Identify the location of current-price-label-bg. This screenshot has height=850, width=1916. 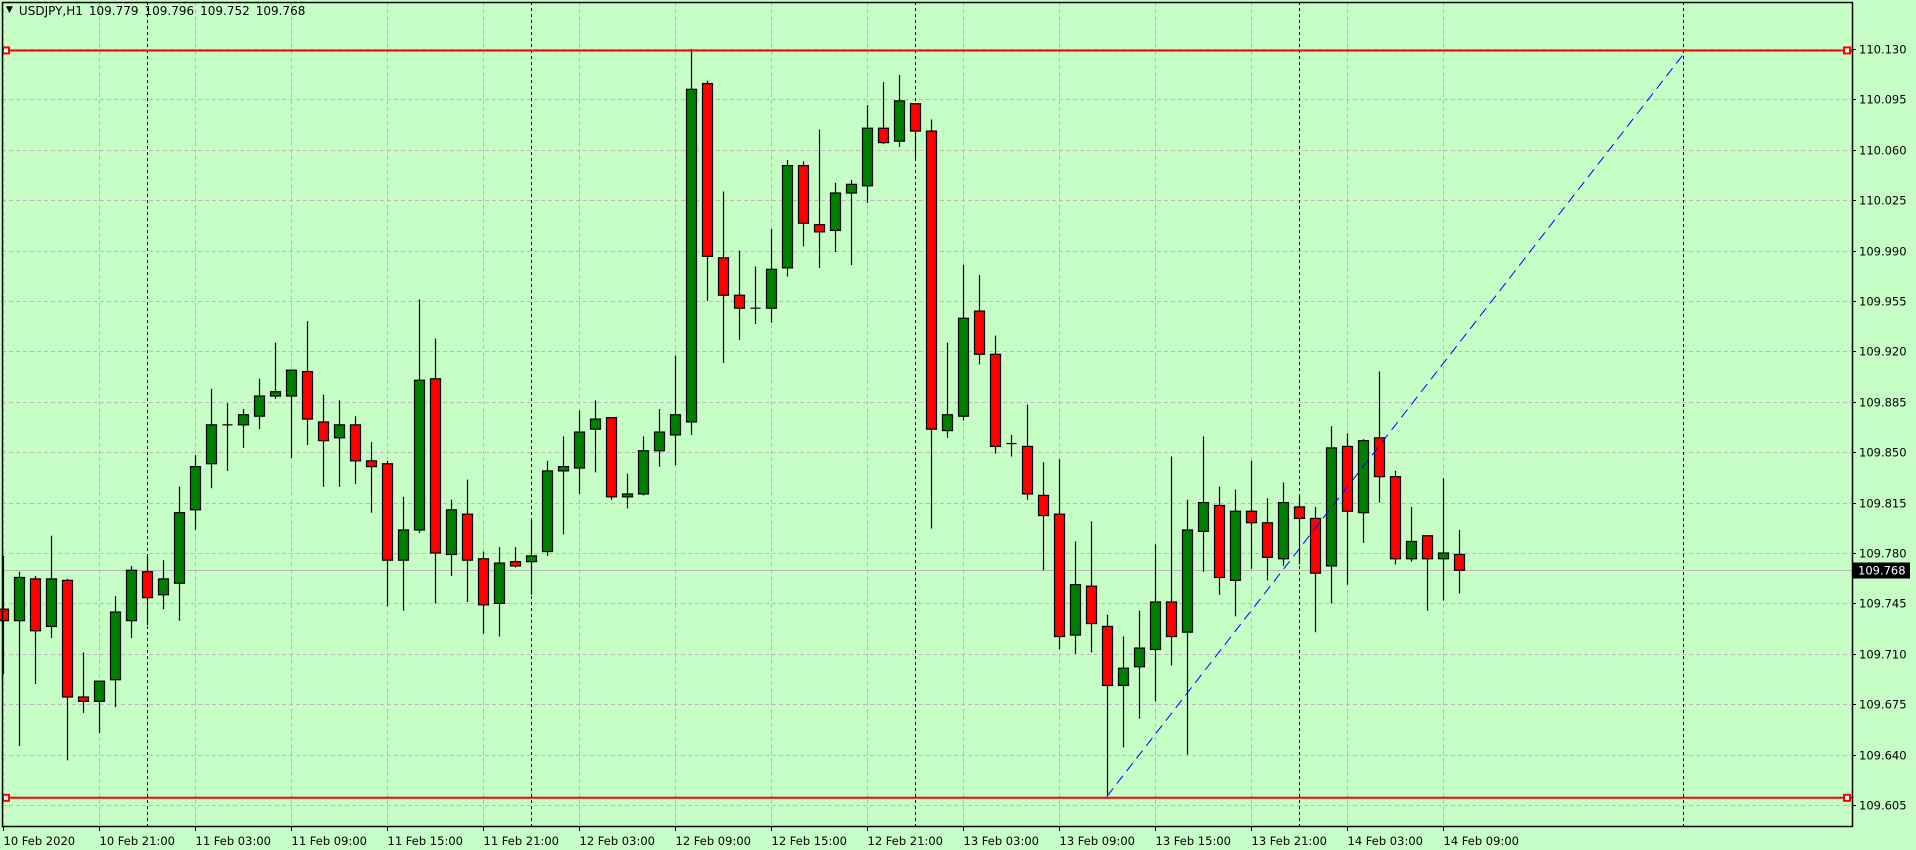
(1881, 570).